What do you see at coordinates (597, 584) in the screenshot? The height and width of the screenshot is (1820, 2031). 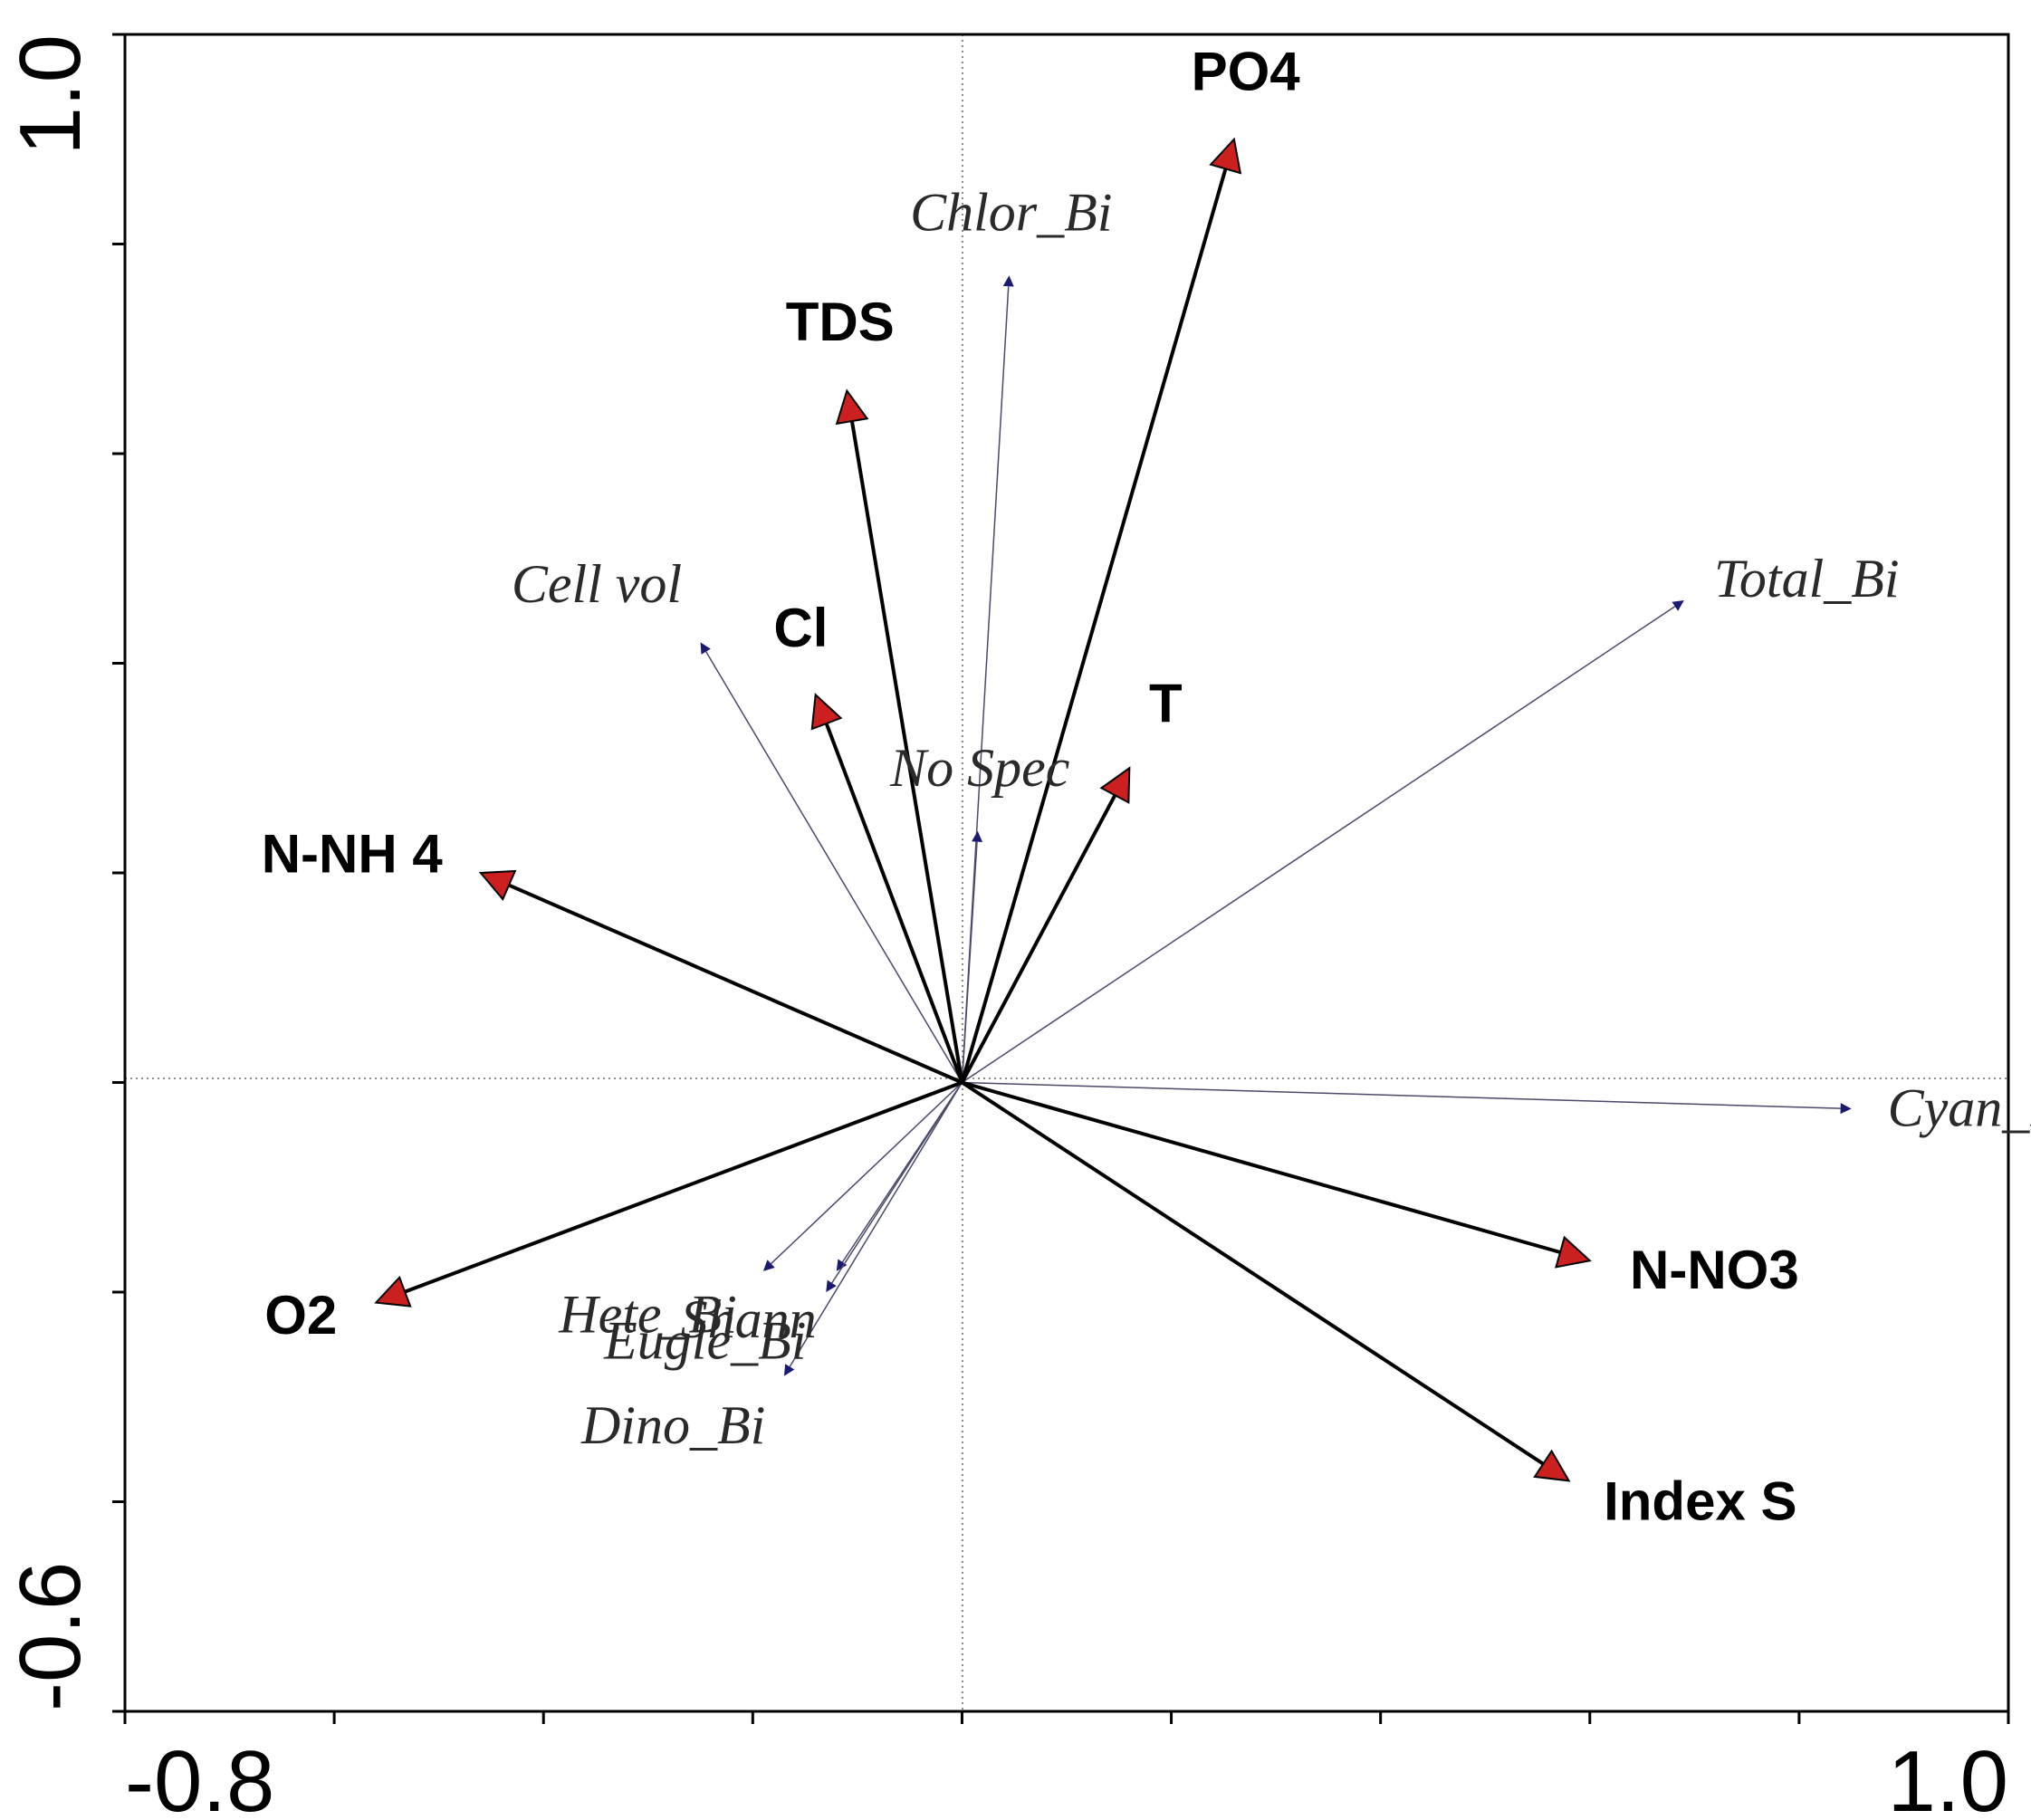 I see `species-label-cell-vol: Cell vol` at bounding box center [597, 584].